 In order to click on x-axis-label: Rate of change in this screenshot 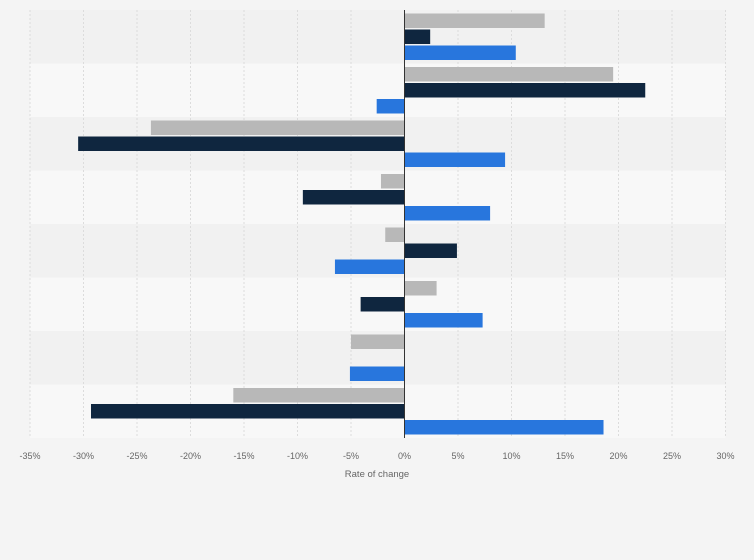, I will do `click(377, 474)`.